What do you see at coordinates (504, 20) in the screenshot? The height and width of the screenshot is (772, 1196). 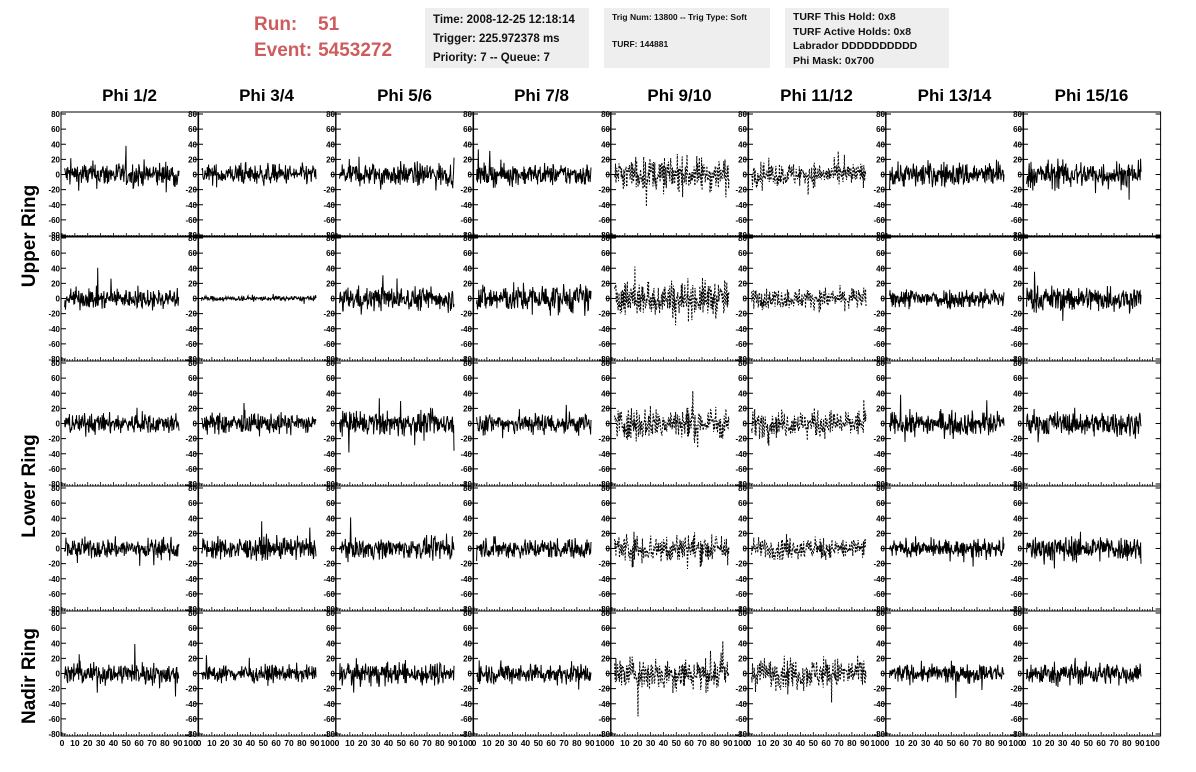 I see `time-line: Time: 2008-12-25 12:18:14` at bounding box center [504, 20].